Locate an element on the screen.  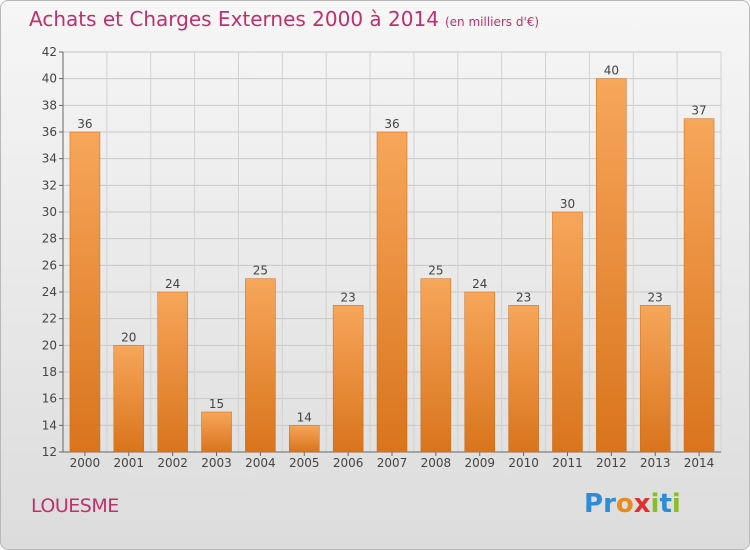
x-tick-label: 2004 is located at coordinates (260, 463).